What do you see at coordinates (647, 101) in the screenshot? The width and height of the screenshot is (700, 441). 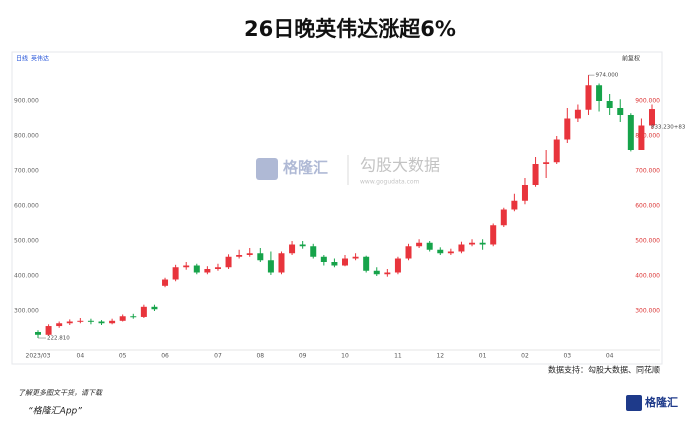 I see `y2-tick-label: 900.000` at bounding box center [647, 101].